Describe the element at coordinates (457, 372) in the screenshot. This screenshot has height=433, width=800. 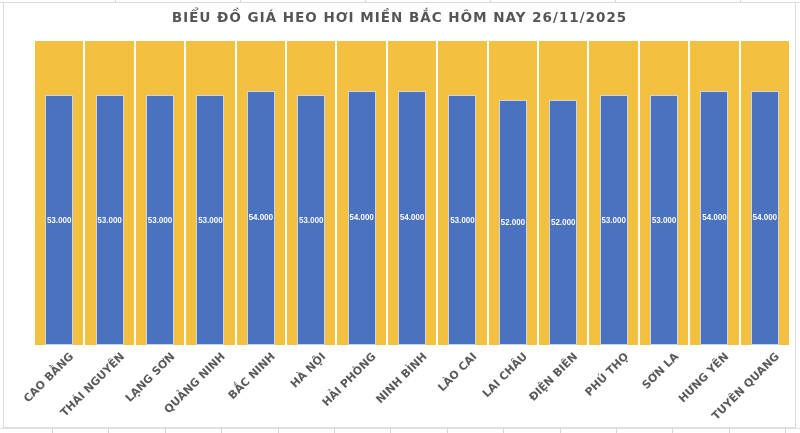
I see `category-label: LÀO CAI` at that location.